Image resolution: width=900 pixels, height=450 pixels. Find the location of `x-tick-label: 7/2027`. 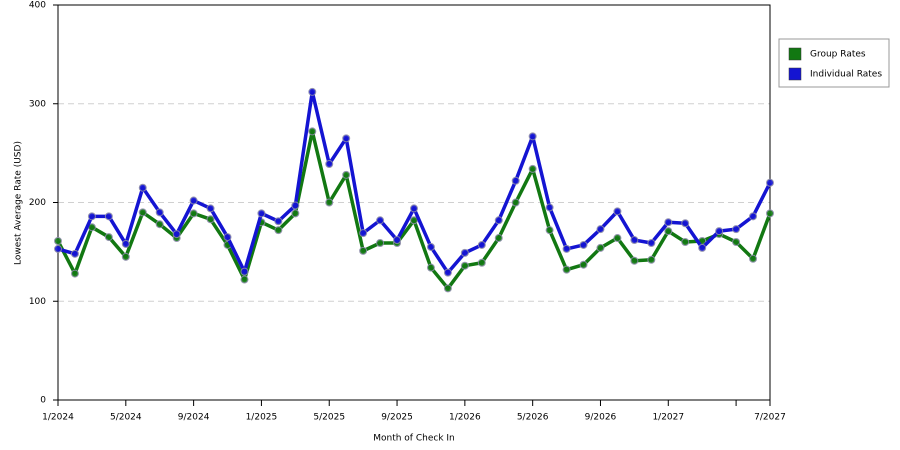

x-tick-label: 7/2027 is located at coordinates (770, 418).